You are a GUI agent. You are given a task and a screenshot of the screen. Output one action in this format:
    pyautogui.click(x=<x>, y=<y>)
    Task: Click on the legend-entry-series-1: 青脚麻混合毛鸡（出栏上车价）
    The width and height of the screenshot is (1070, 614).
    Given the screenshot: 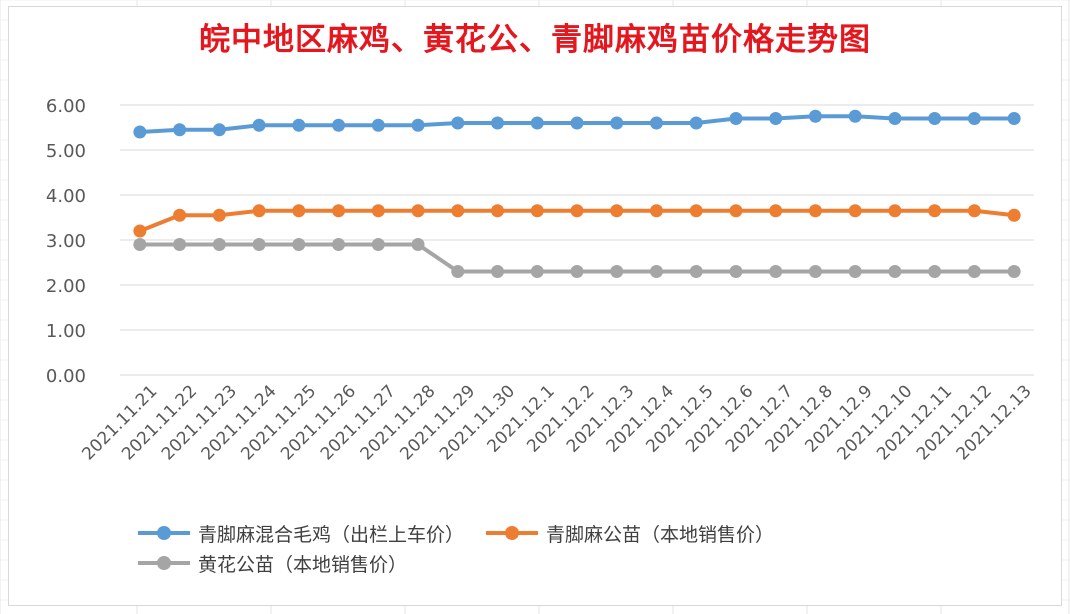 What is the action you would take?
    pyautogui.click(x=301, y=533)
    